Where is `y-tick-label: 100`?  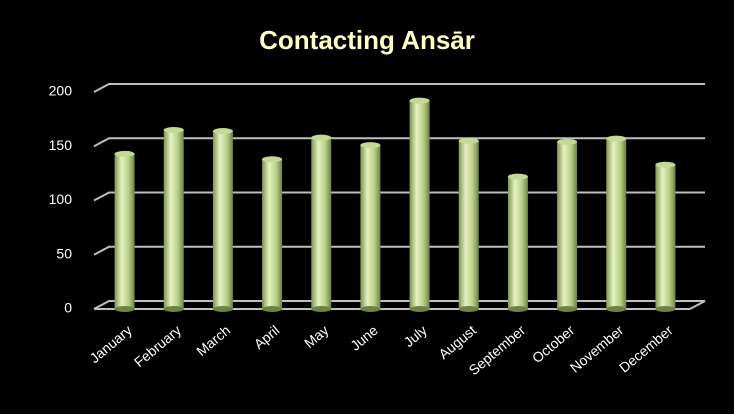
y-tick-label: 100 is located at coordinates (61, 199).